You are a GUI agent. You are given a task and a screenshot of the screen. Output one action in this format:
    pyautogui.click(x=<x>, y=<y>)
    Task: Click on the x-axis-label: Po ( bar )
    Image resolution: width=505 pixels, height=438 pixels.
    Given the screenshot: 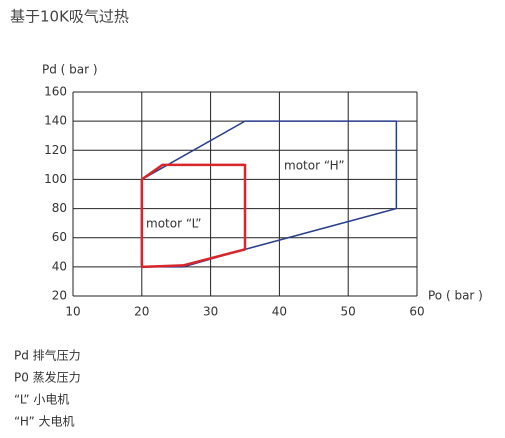 What is the action you would take?
    pyautogui.click(x=455, y=296)
    